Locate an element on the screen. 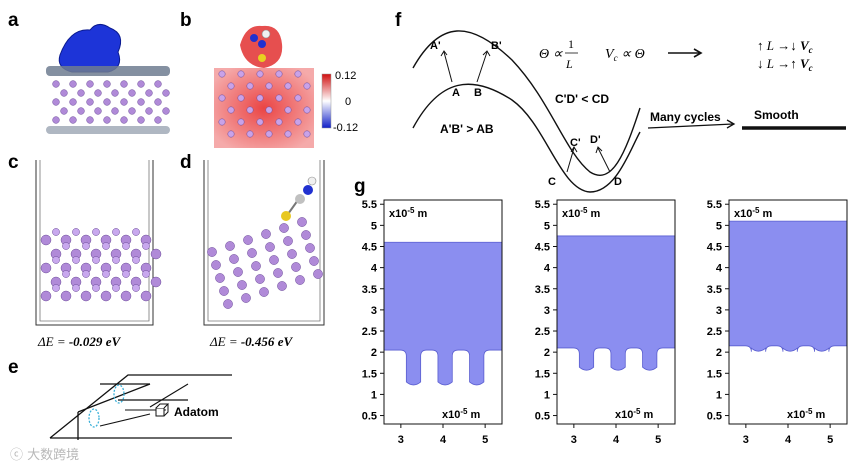  theta-frac-num: 1 is located at coordinates (571, 44).